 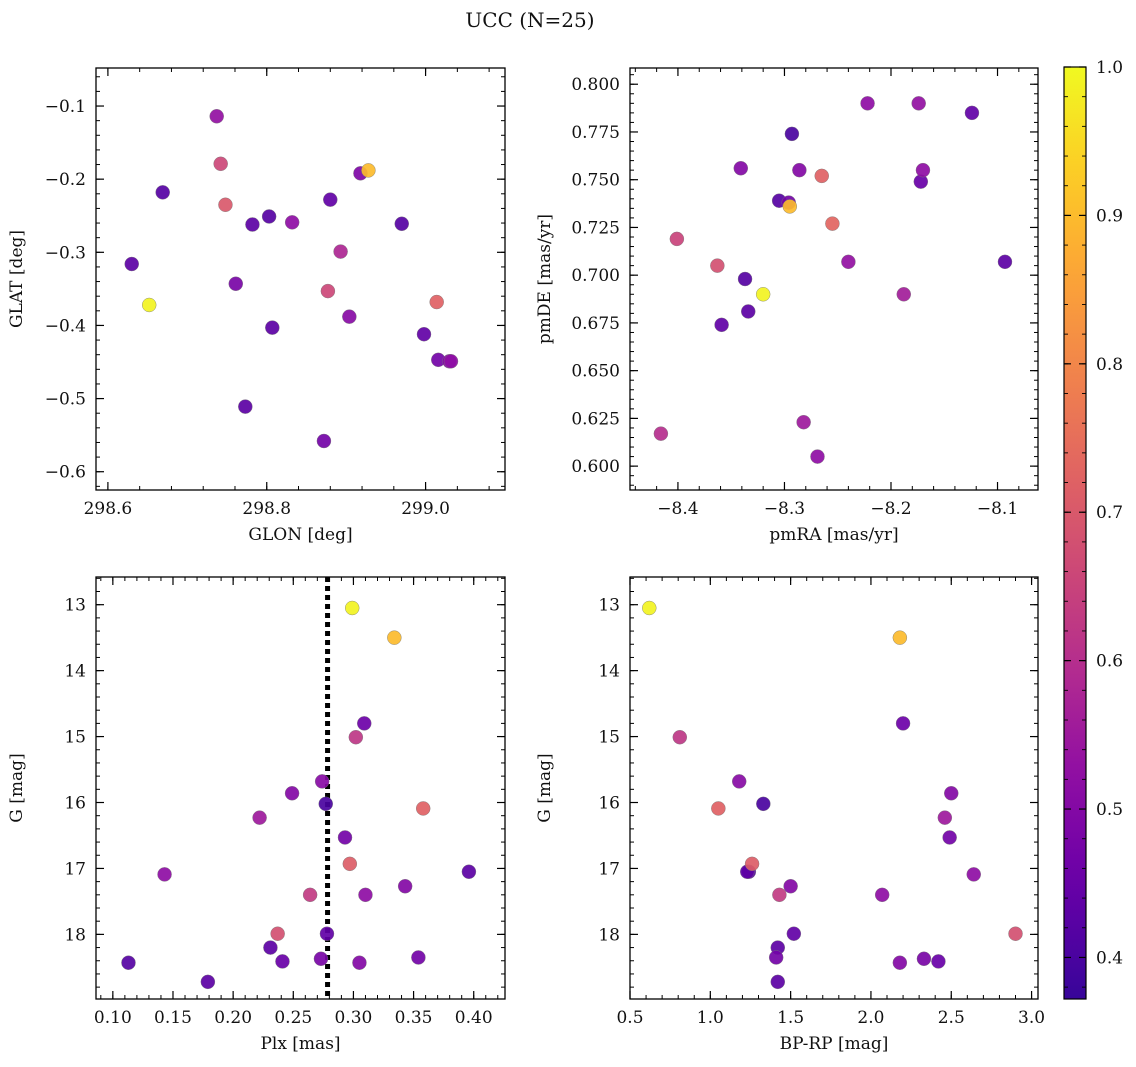 What do you see at coordinates (1109, 958) in the screenshot?
I see `colorbar-tick-label: 0.4` at bounding box center [1109, 958].